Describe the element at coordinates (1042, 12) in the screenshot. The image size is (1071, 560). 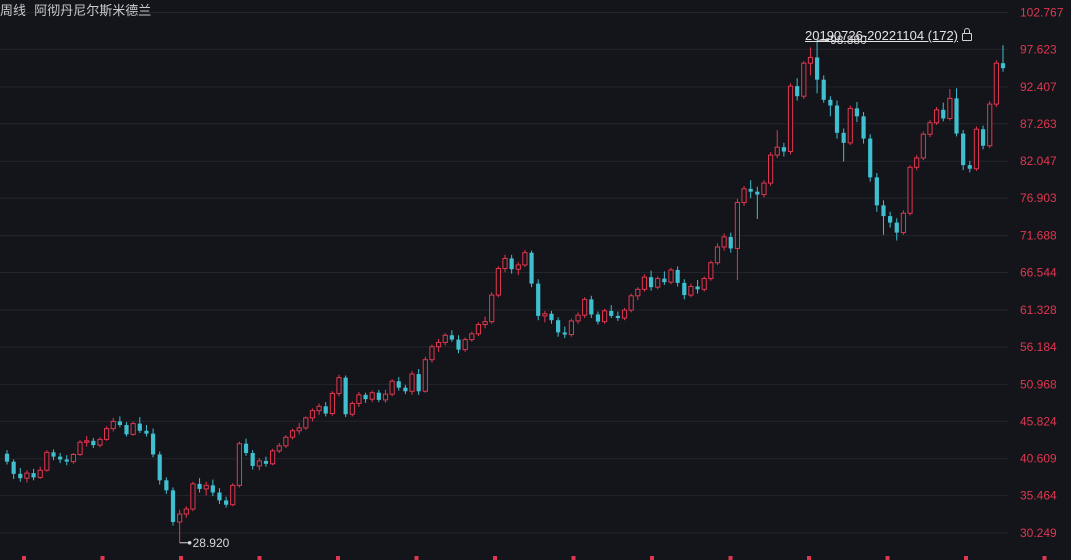
I see `y-tick-label: 102.767` at that location.